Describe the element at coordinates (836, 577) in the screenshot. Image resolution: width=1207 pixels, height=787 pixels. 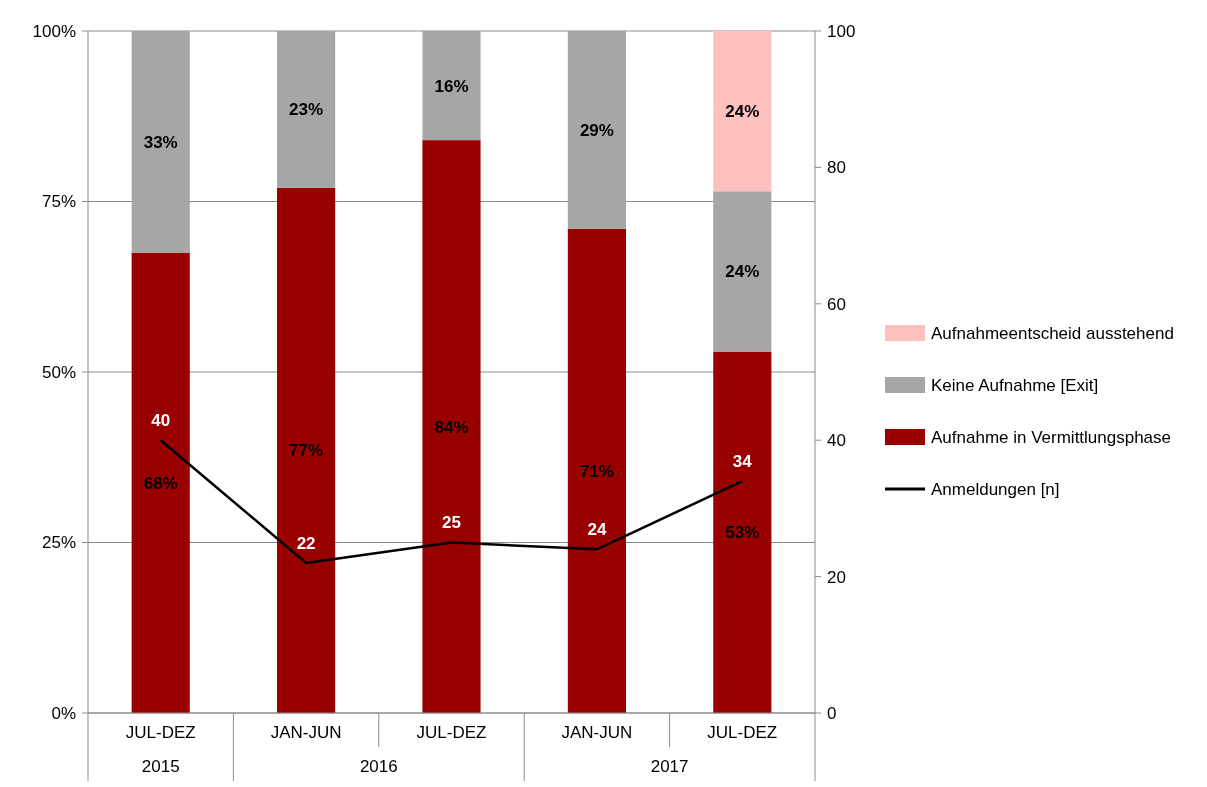
I see `y2-tick-label: 20` at that location.